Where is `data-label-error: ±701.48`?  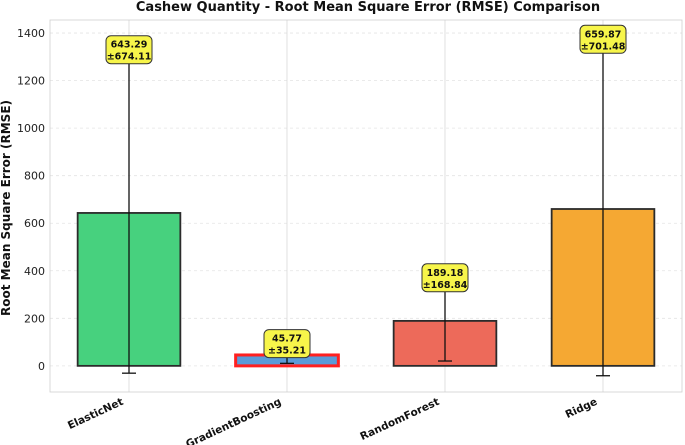 data-label-error: ±701.48 is located at coordinates (603, 46).